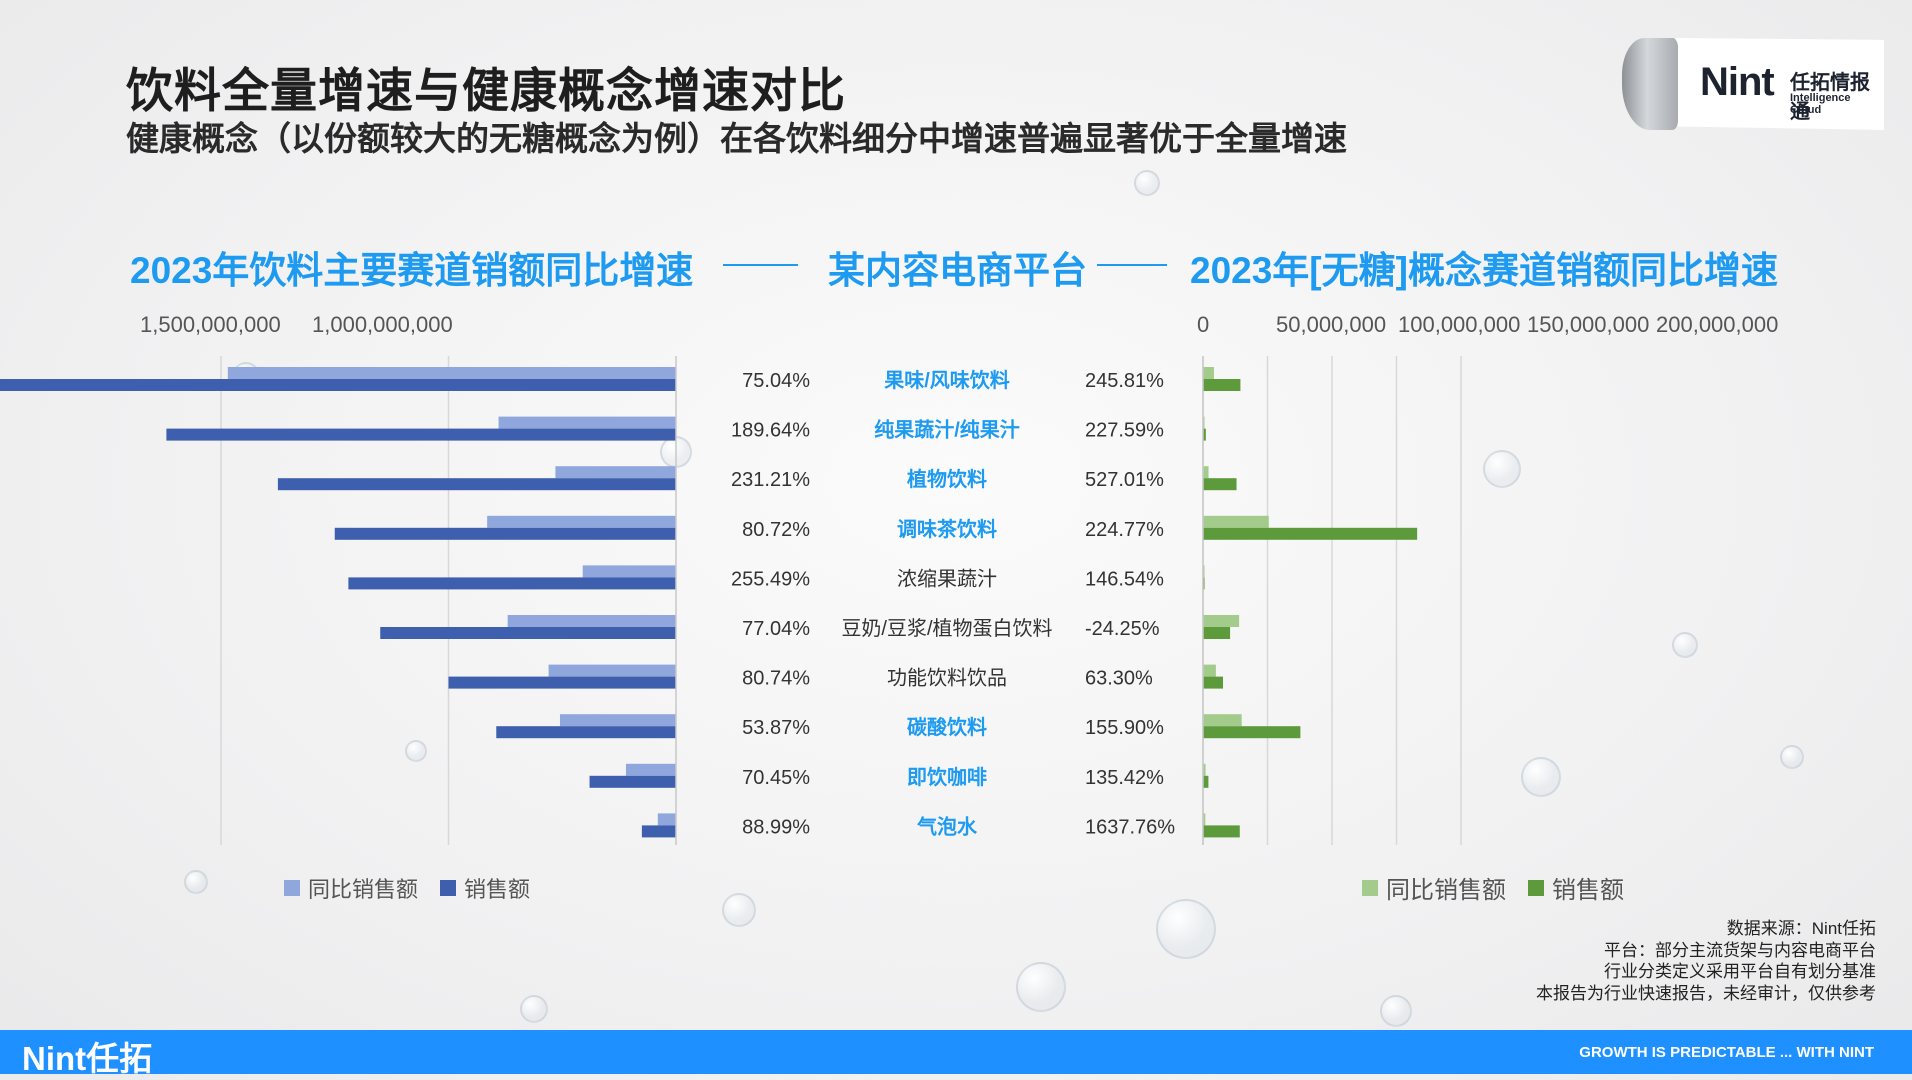  What do you see at coordinates (1484, 270) in the screenshot?
I see `right-chart-heading: 2023年[无糖]概念赛道销额同比增速` at bounding box center [1484, 270].